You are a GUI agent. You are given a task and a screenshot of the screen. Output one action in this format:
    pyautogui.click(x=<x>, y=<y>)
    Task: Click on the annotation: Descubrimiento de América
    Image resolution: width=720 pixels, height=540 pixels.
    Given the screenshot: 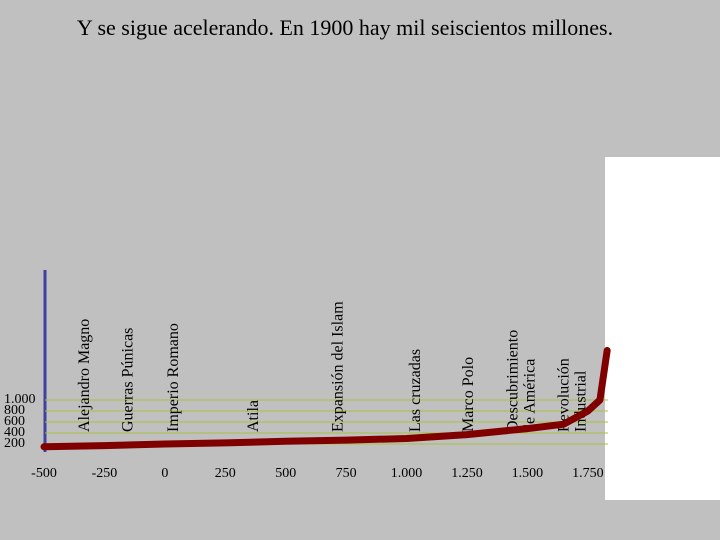 What is the action you would take?
    pyautogui.click(x=522, y=381)
    